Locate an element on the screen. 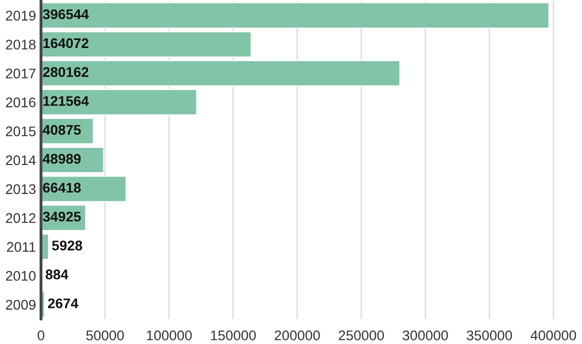  y-tick-label: 2013 is located at coordinates (21, 189).